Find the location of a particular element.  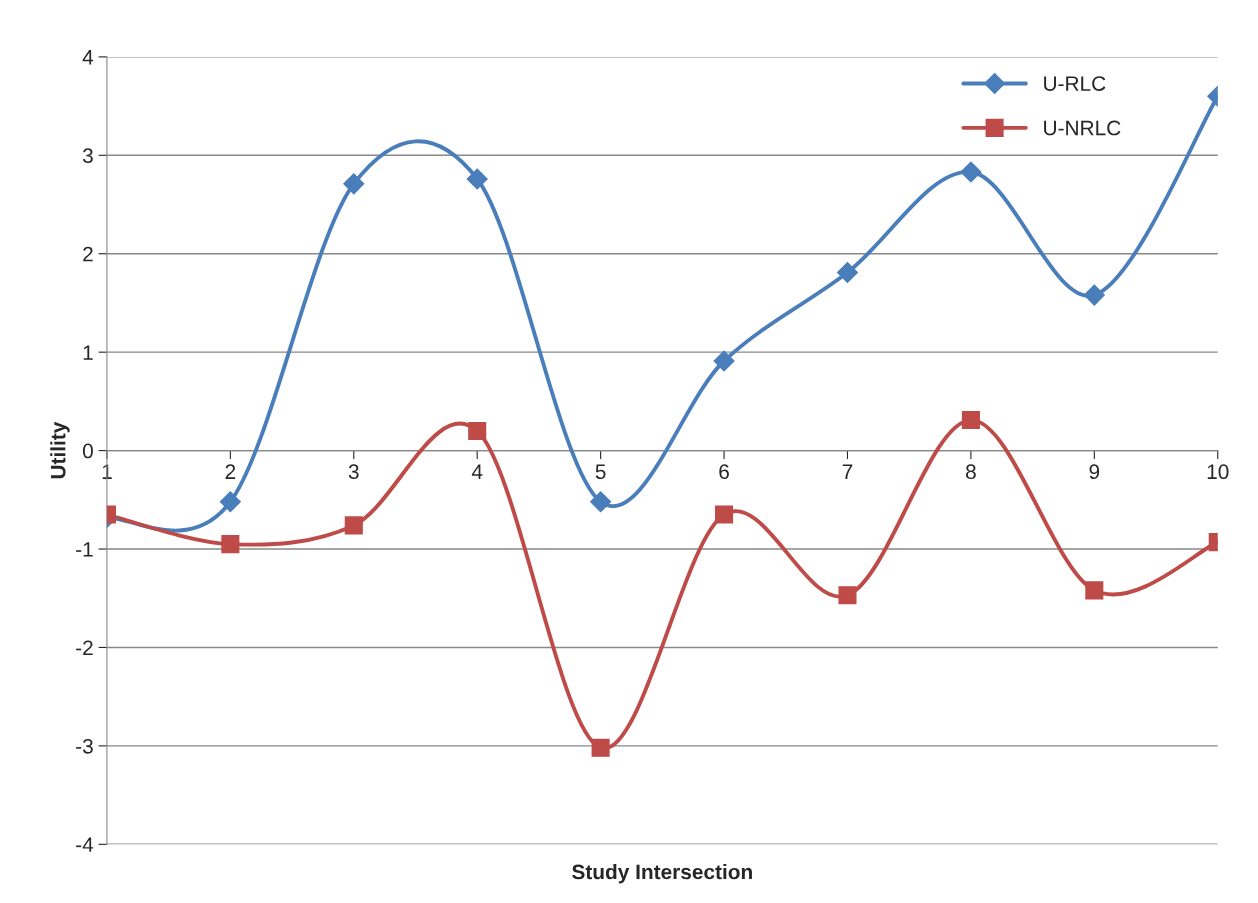

y-tick-label: 2 is located at coordinates (88, 254).